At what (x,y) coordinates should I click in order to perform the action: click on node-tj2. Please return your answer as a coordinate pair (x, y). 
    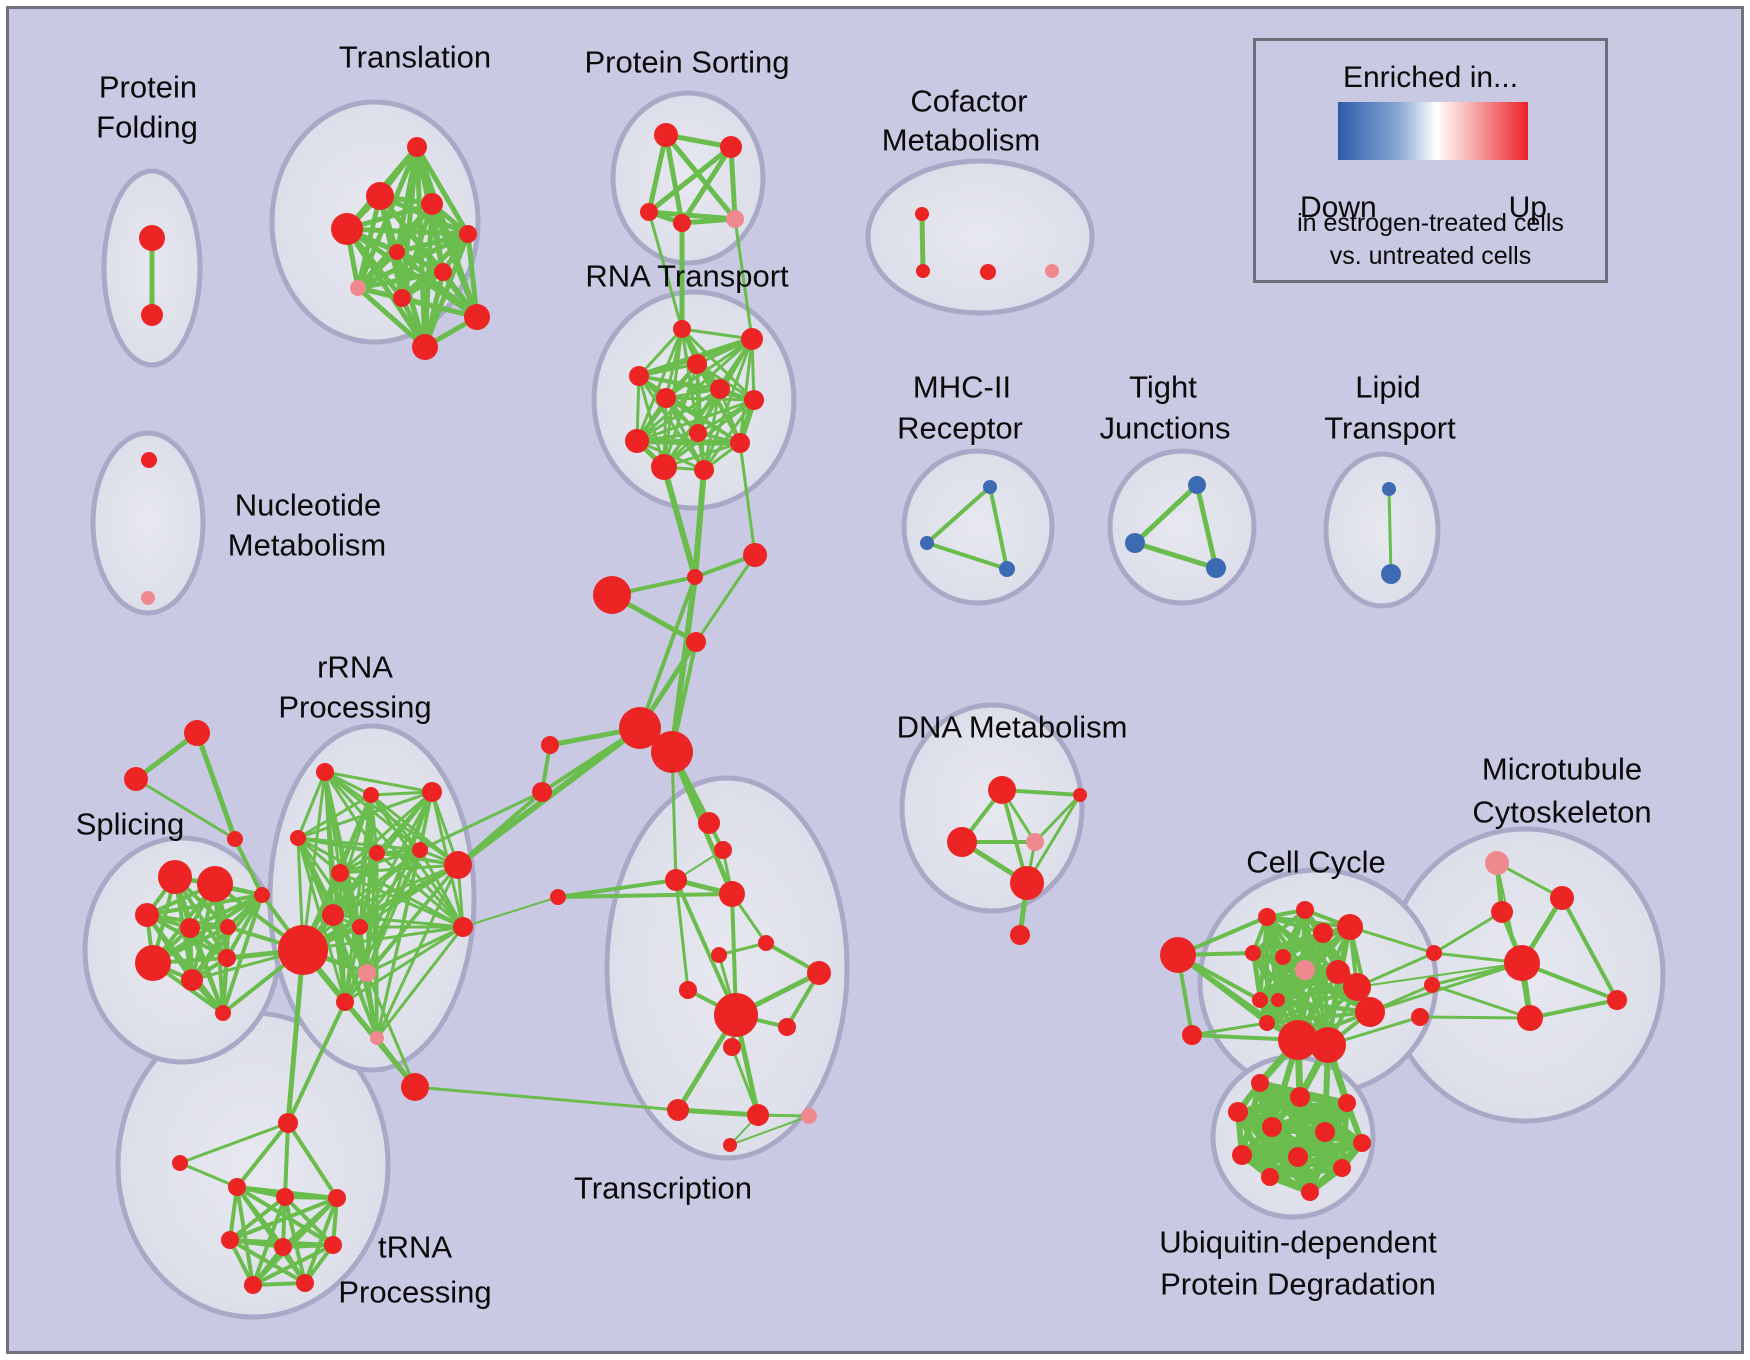
    Looking at the image, I should click on (1135, 543).